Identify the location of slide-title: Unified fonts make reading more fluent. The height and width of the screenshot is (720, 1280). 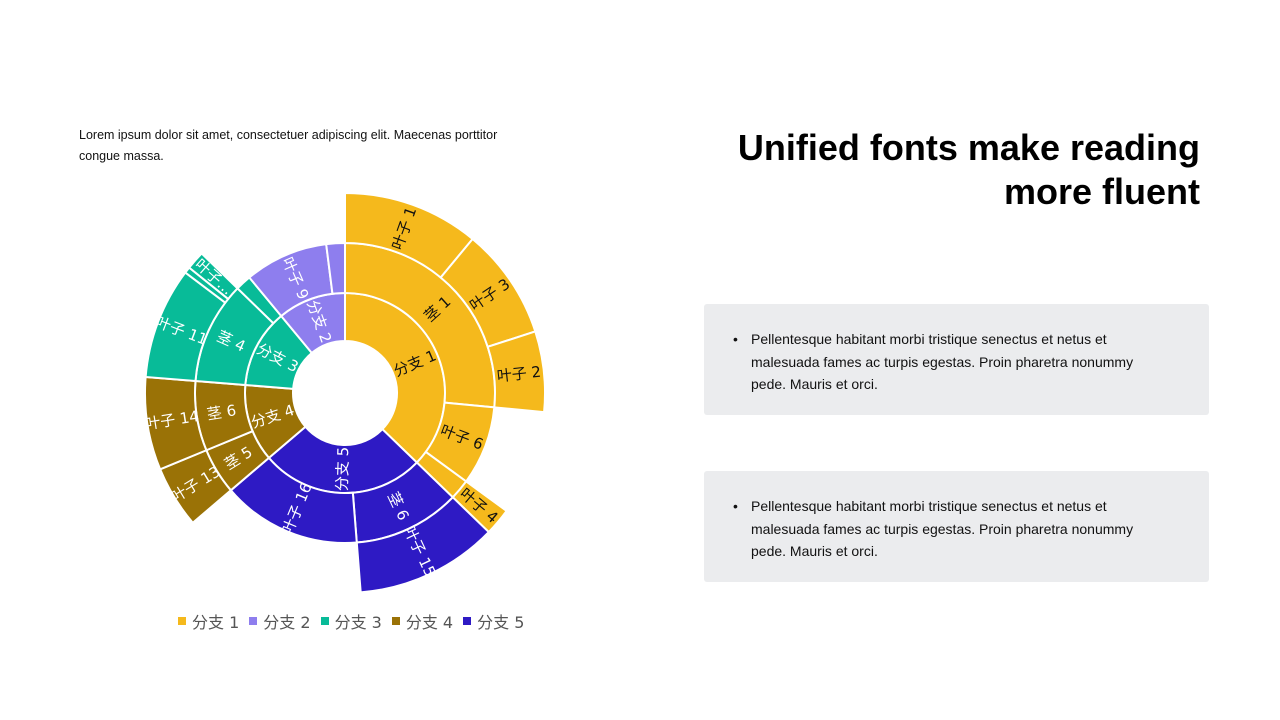
(968, 169).